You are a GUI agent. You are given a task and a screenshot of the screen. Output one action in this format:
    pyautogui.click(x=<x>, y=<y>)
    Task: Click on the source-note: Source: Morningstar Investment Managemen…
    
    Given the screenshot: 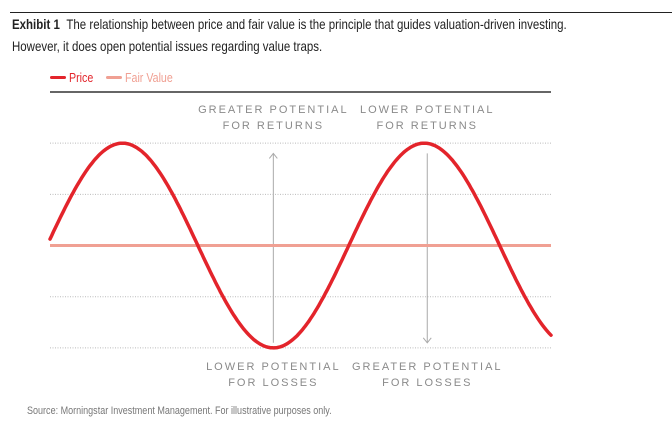 What is the action you would take?
    pyautogui.click(x=213, y=411)
    